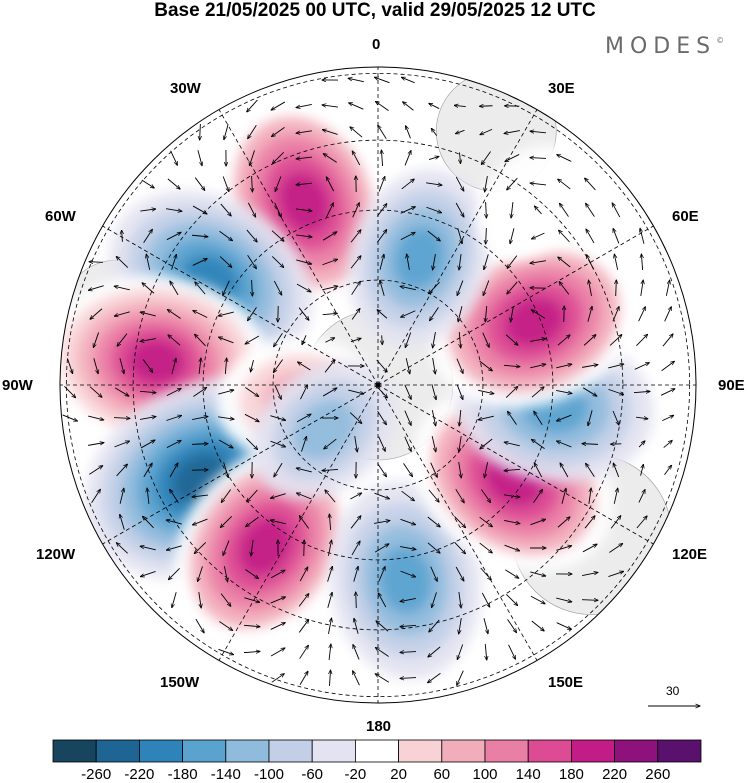 Image resolution: width=750 pixels, height=783 pixels. What do you see at coordinates (528, 774) in the screenshot?
I see `colorbar-tick-label: 140` at bounding box center [528, 774].